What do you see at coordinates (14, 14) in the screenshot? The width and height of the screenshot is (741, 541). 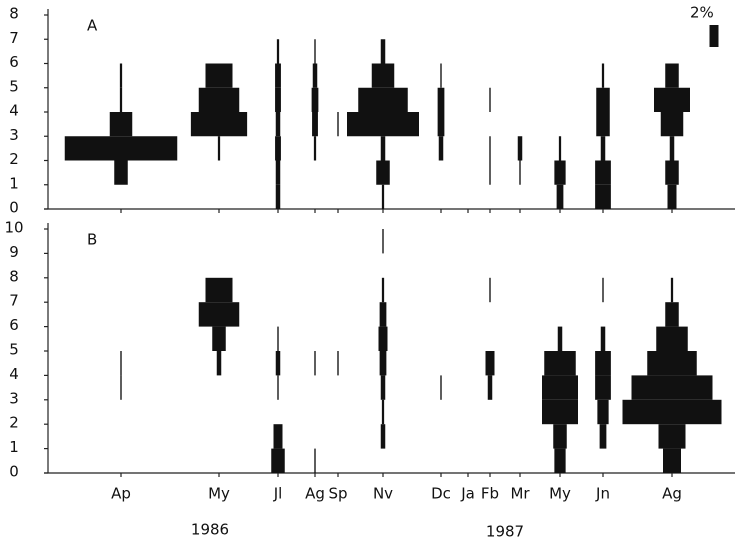 I see `y-tick-label: 8` at bounding box center [14, 14].